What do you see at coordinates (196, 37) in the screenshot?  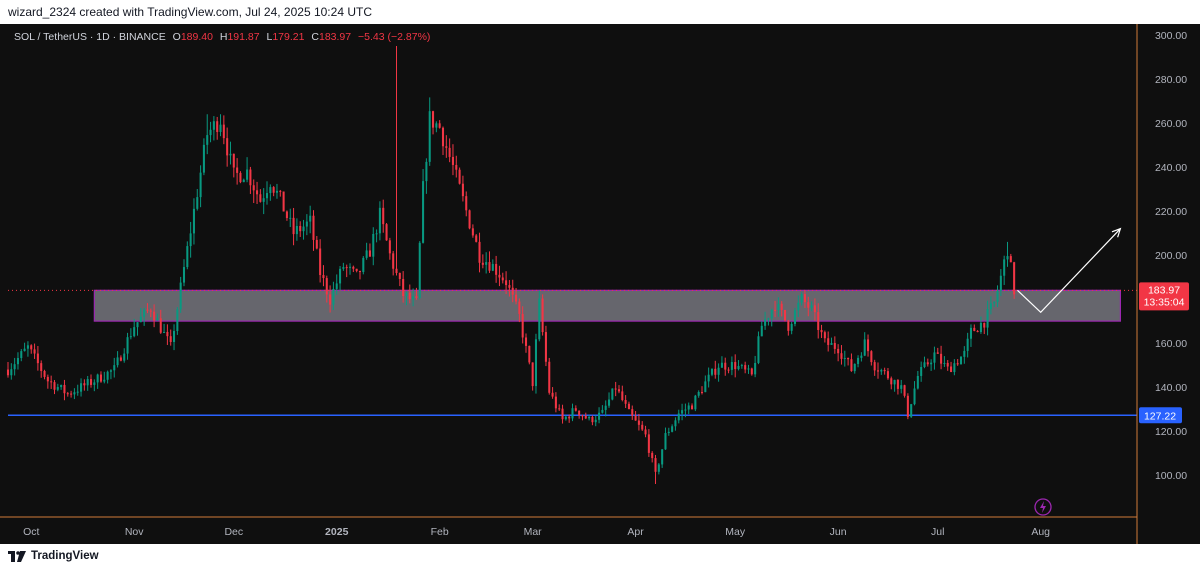 I see `open-value: 189.40` at bounding box center [196, 37].